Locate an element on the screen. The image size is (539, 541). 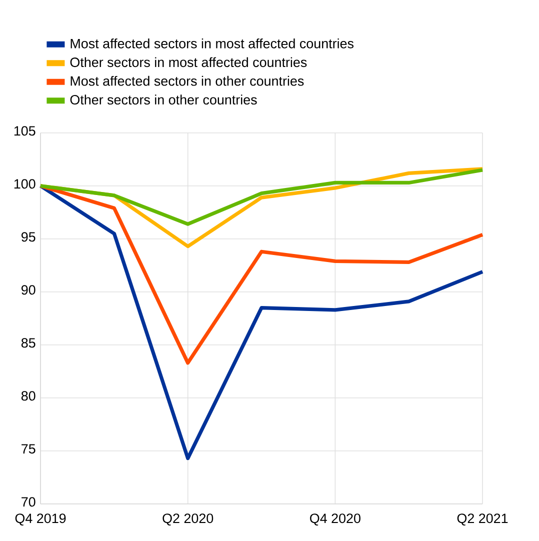
y-tick-label: 90 is located at coordinates (29, 290).